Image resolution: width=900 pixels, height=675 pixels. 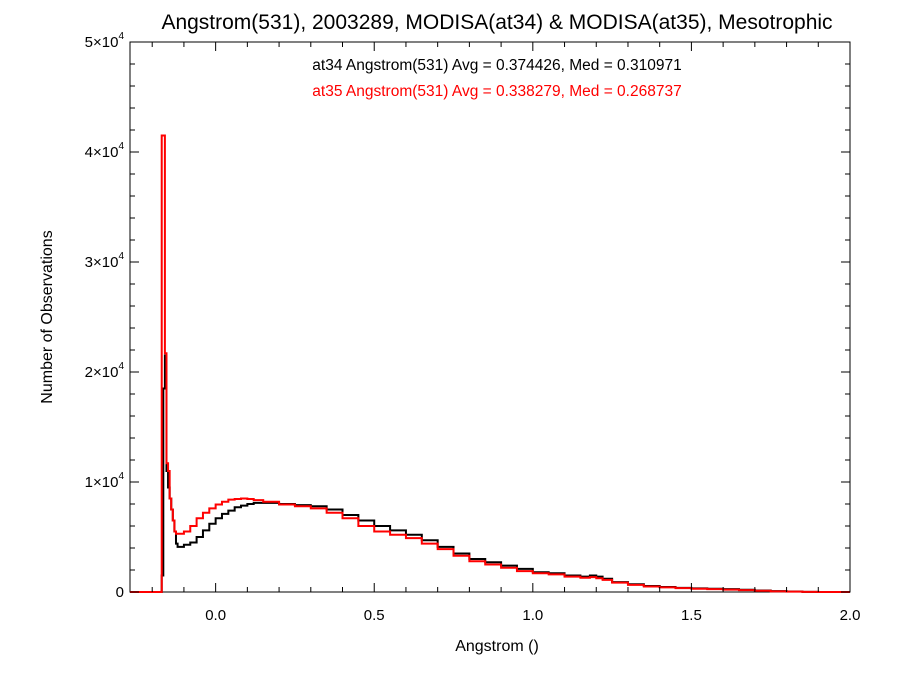 What do you see at coordinates (215, 615) in the screenshot?
I see `x-tick-label: 0.0` at bounding box center [215, 615].